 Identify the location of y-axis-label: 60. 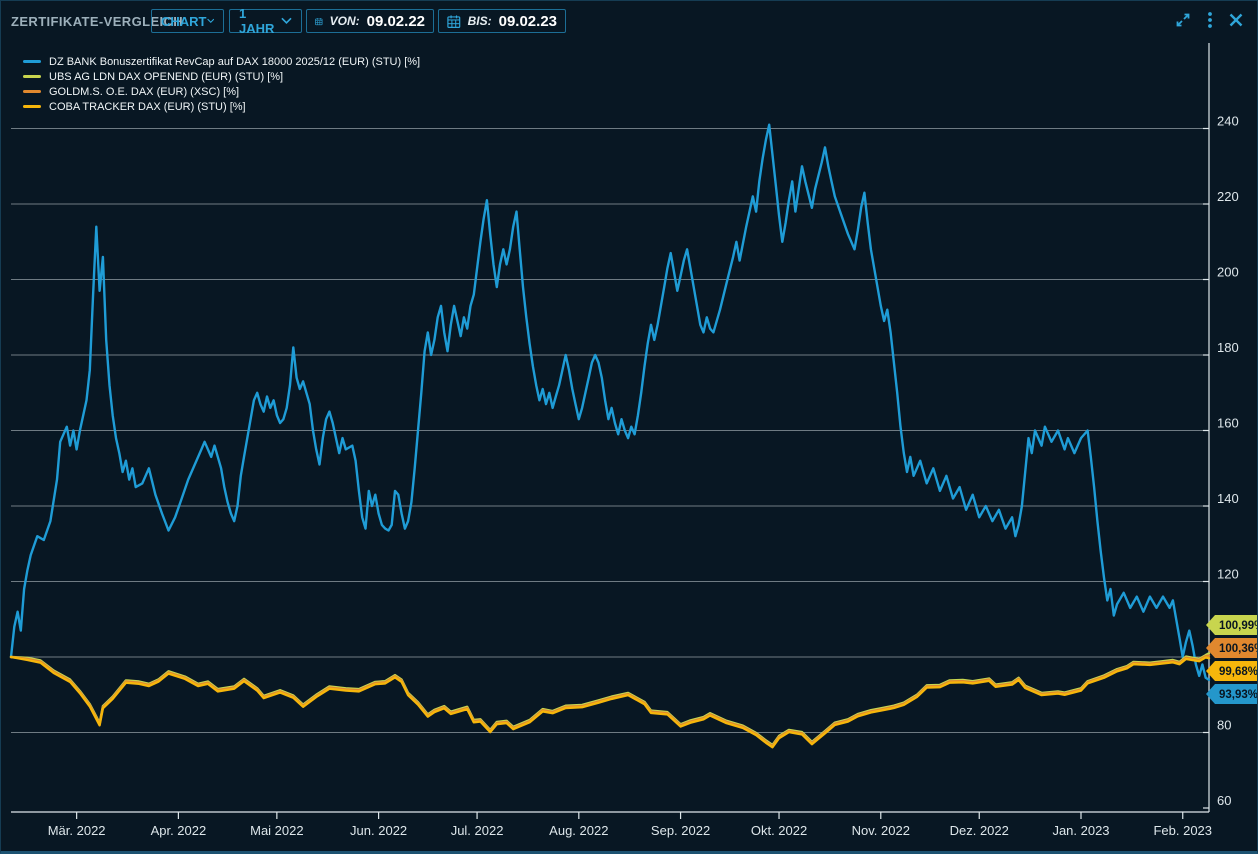
(1224, 800).